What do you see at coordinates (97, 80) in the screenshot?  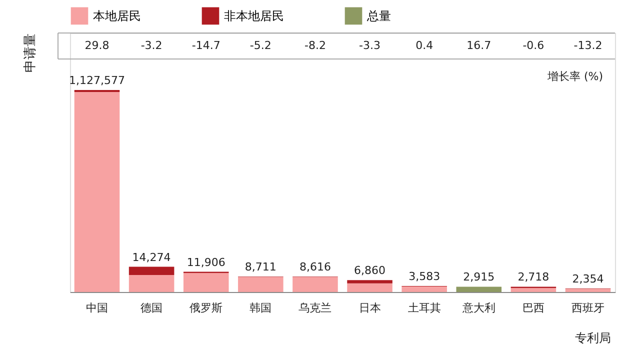 I see `annotation: 1,127,577` at bounding box center [97, 80].